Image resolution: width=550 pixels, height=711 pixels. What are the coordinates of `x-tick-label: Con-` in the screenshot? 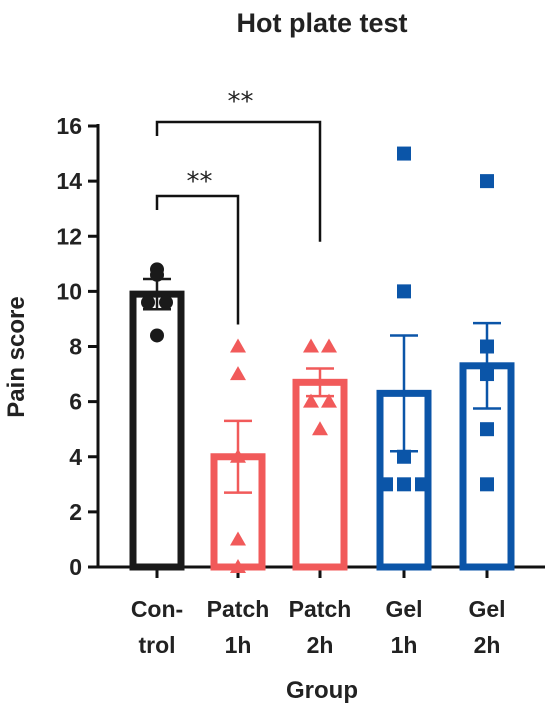 It's located at (157, 609).